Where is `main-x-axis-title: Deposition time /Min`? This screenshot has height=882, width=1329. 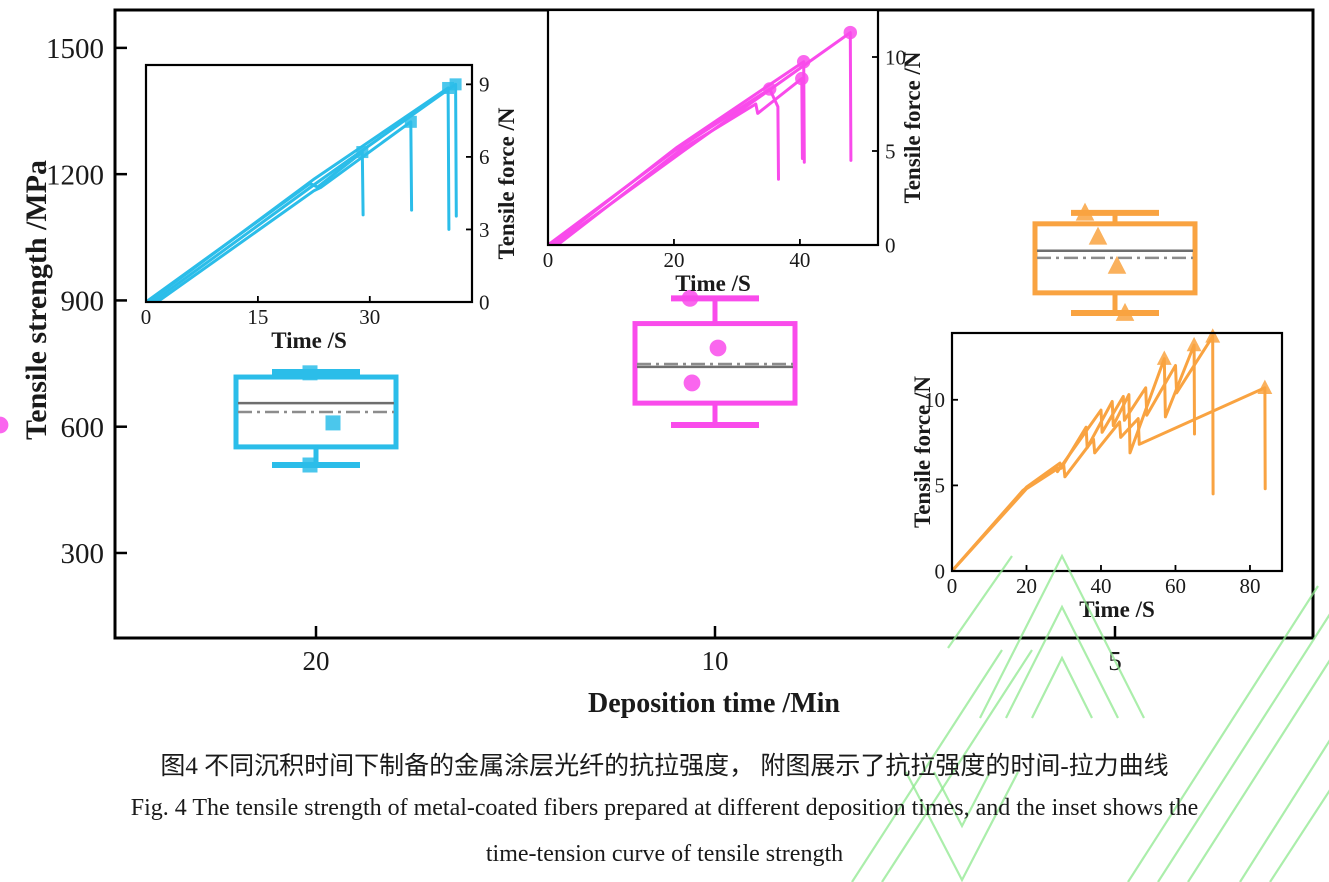
main-x-axis-title: Deposition time /Min is located at coordinates (714, 703).